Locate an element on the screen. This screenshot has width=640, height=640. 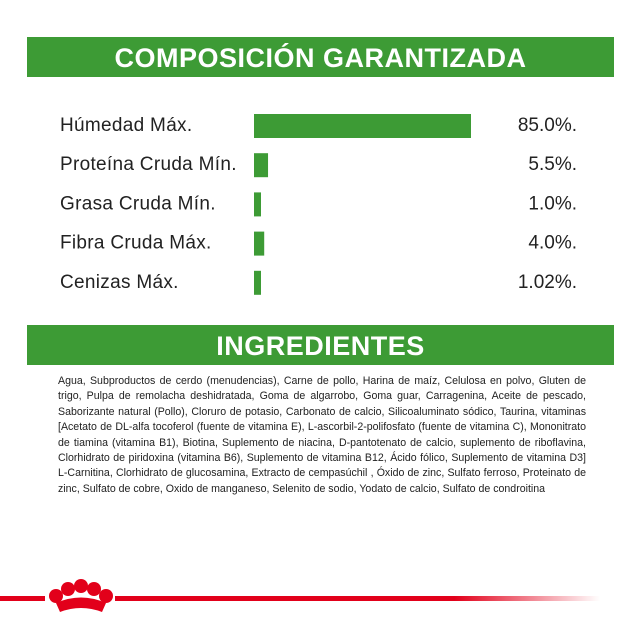
value-label: 4.0%. is located at coordinates (552, 243).